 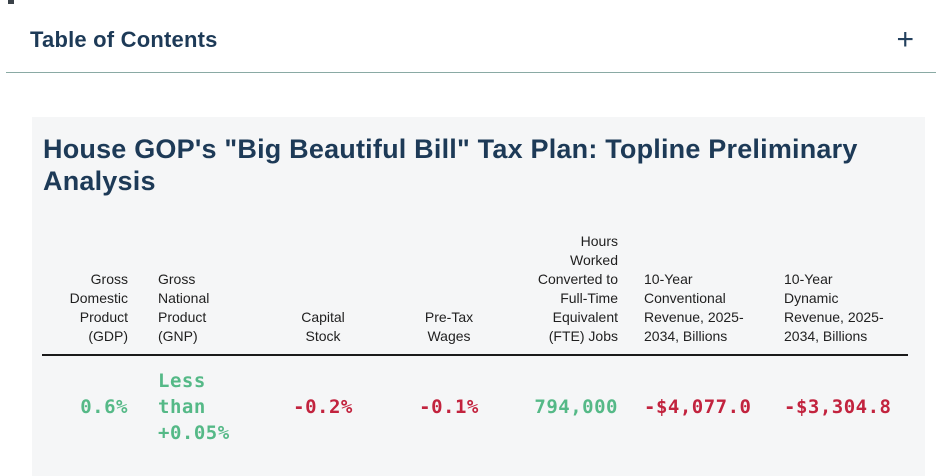 What do you see at coordinates (104, 406) in the screenshot?
I see `cell-value-1: 0.6%` at bounding box center [104, 406].